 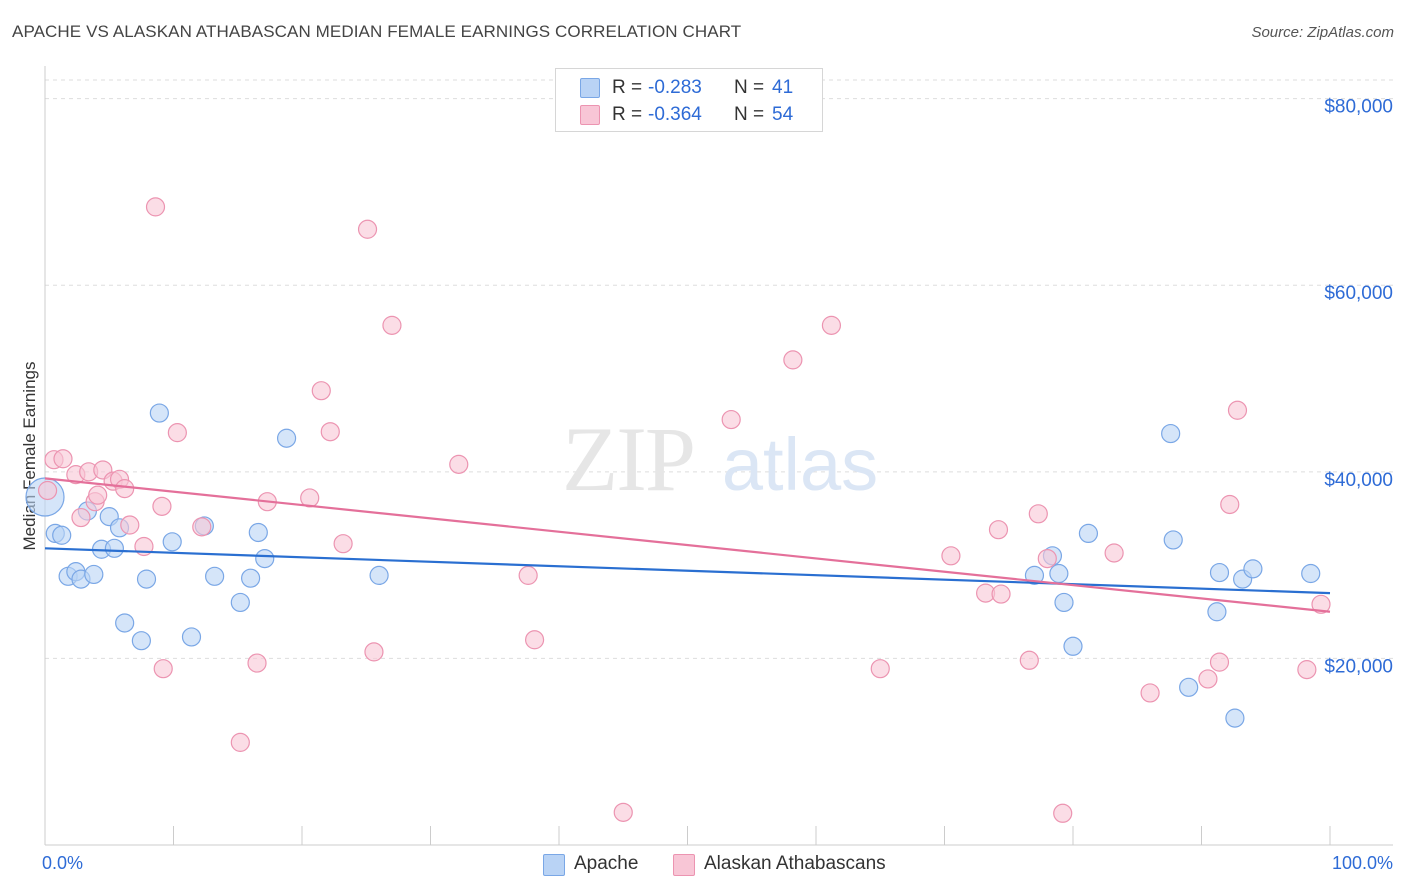 I want to click on legend-r-value: -0.283, so click(x=675, y=87).